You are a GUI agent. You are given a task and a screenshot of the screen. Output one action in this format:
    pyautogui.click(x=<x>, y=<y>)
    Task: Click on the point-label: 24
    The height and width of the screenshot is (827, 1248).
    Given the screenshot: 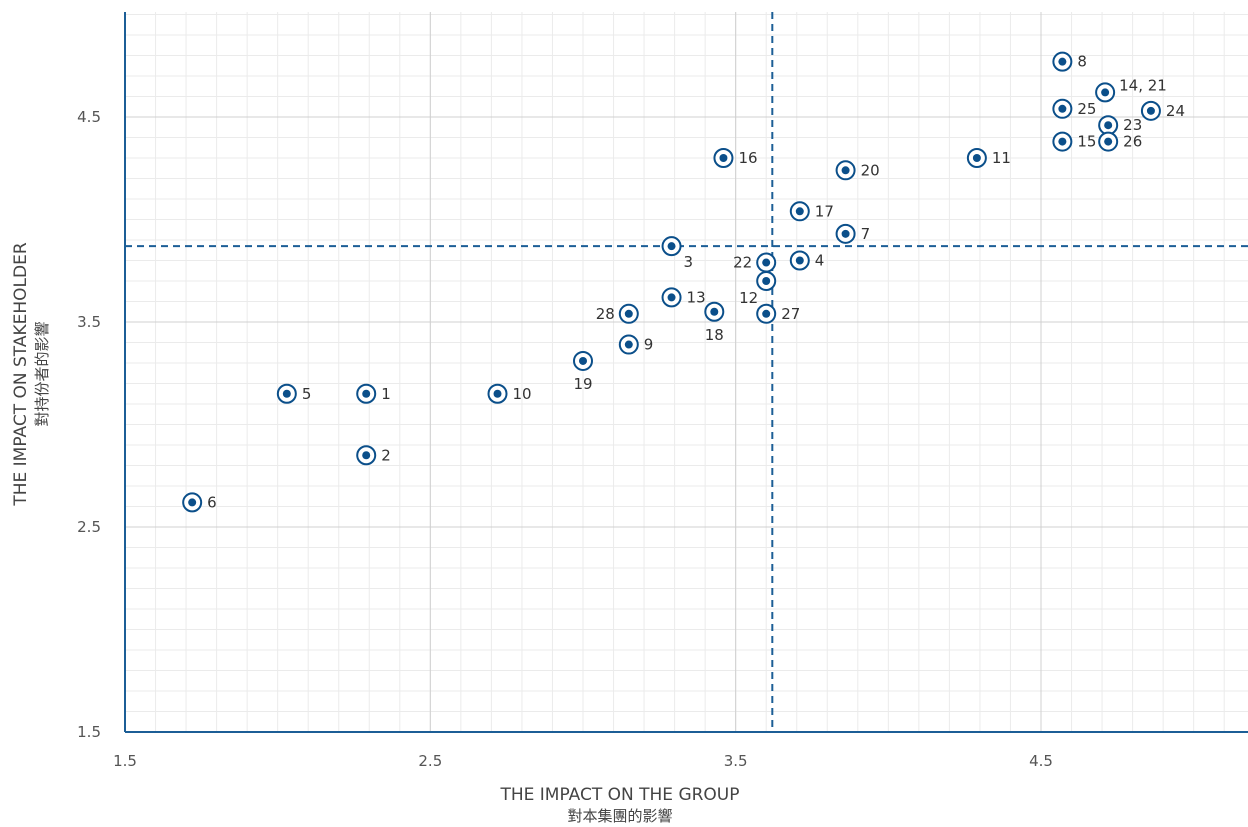 What is the action you would take?
    pyautogui.click(x=1175, y=111)
    